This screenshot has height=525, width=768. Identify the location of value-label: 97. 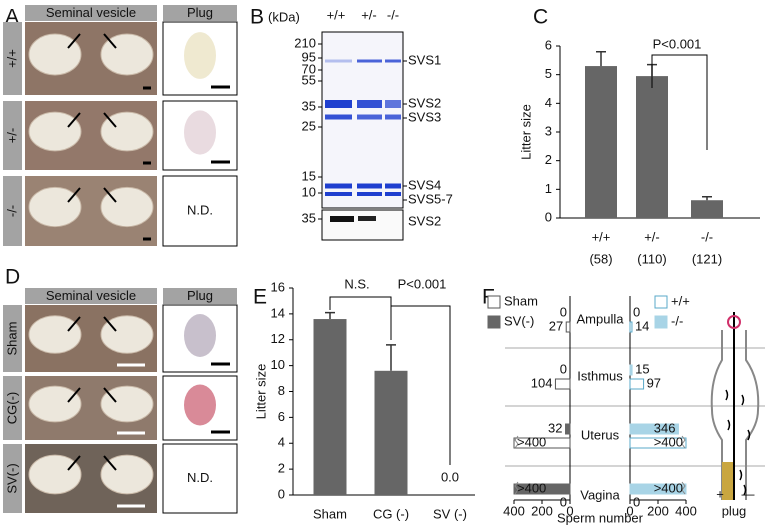
(654, 382).